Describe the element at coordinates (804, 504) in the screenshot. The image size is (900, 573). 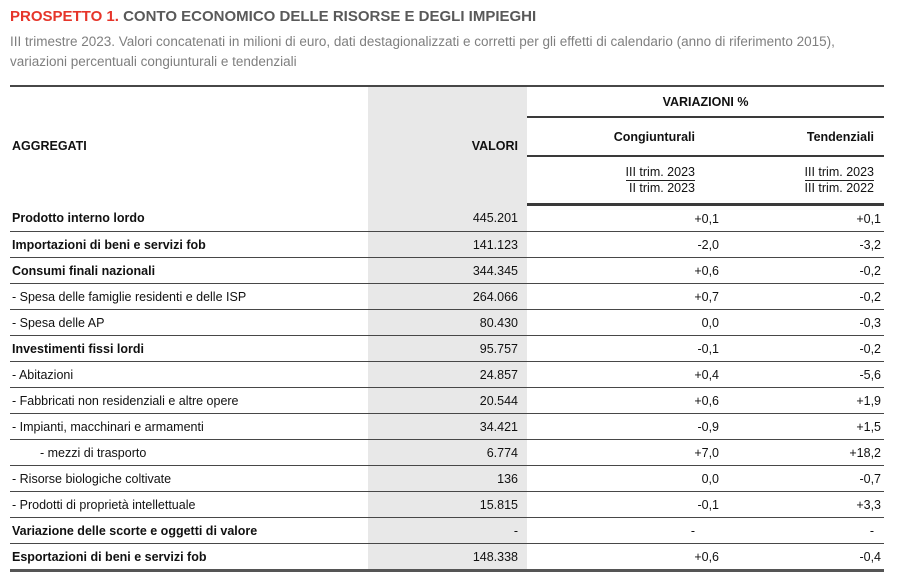
I see `tendenziali-cell: +3,3` at that location.